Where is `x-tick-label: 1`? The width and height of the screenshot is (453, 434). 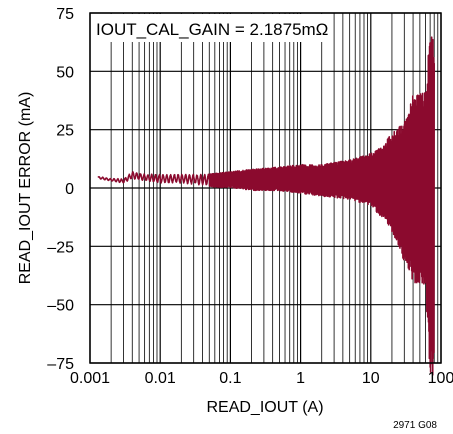 x-tick-label: 1 is located at coordinates (300, 378).